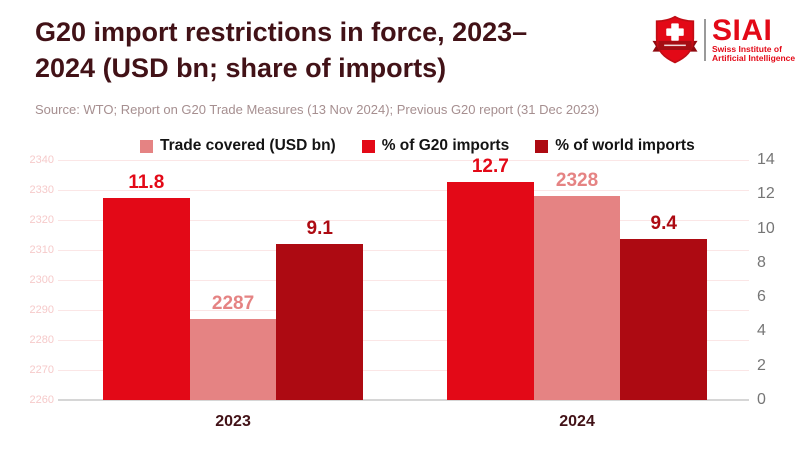 The width and height of the screenshot is (800, 450). Describe the element at coordinates (281, 32) in the screenshot. I see `title-line-1: G20 import restrictions in force, 2023–` at that location.